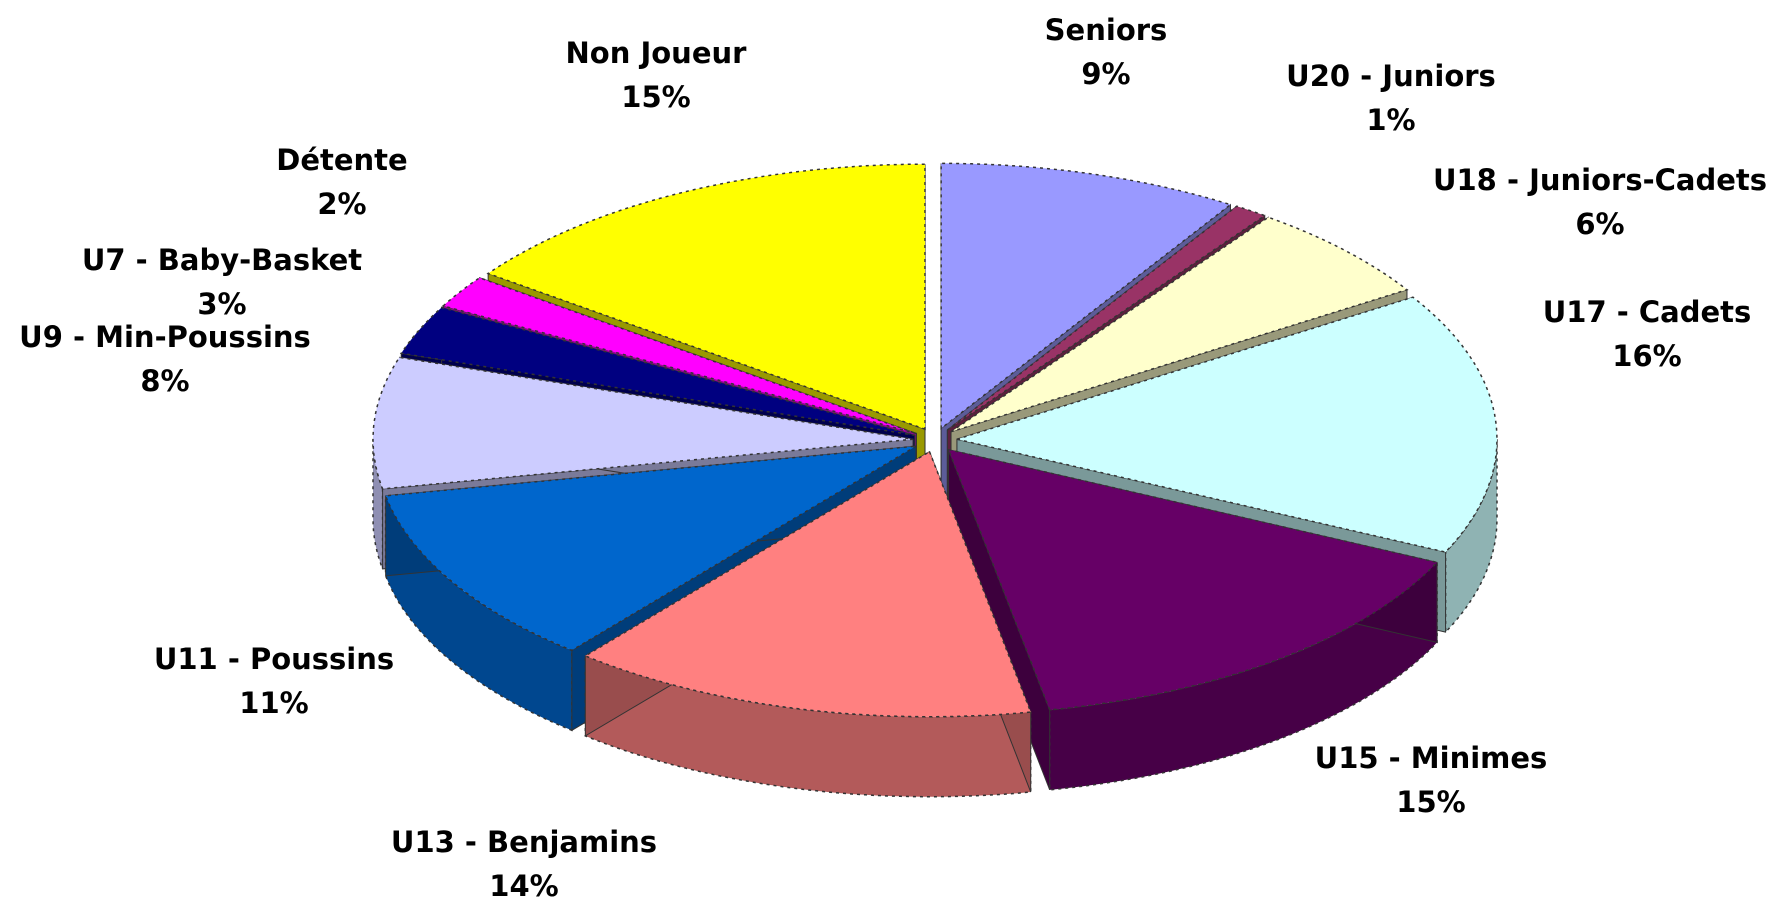 This screenshot has width=1790, height=903. Describe the element at coordinates (524, 842) in the screenshot. I see `slice-label: U13 - Benjamins` at that location.